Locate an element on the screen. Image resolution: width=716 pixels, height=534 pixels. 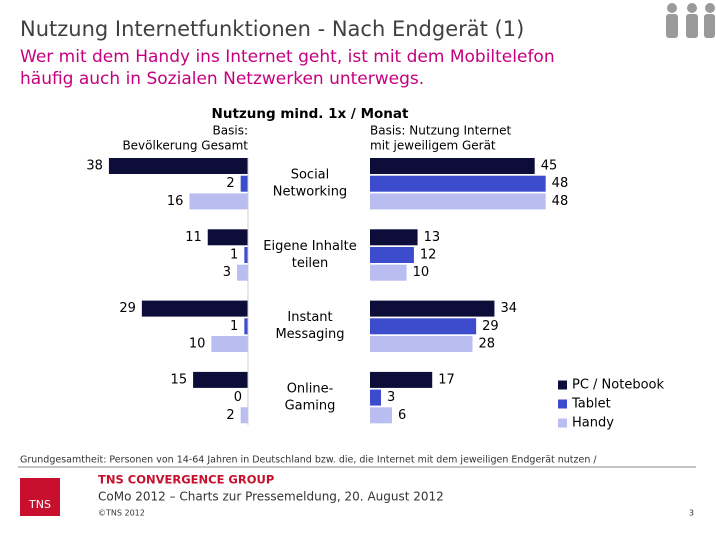
category-label: Social is located at coordinates (310, 175).